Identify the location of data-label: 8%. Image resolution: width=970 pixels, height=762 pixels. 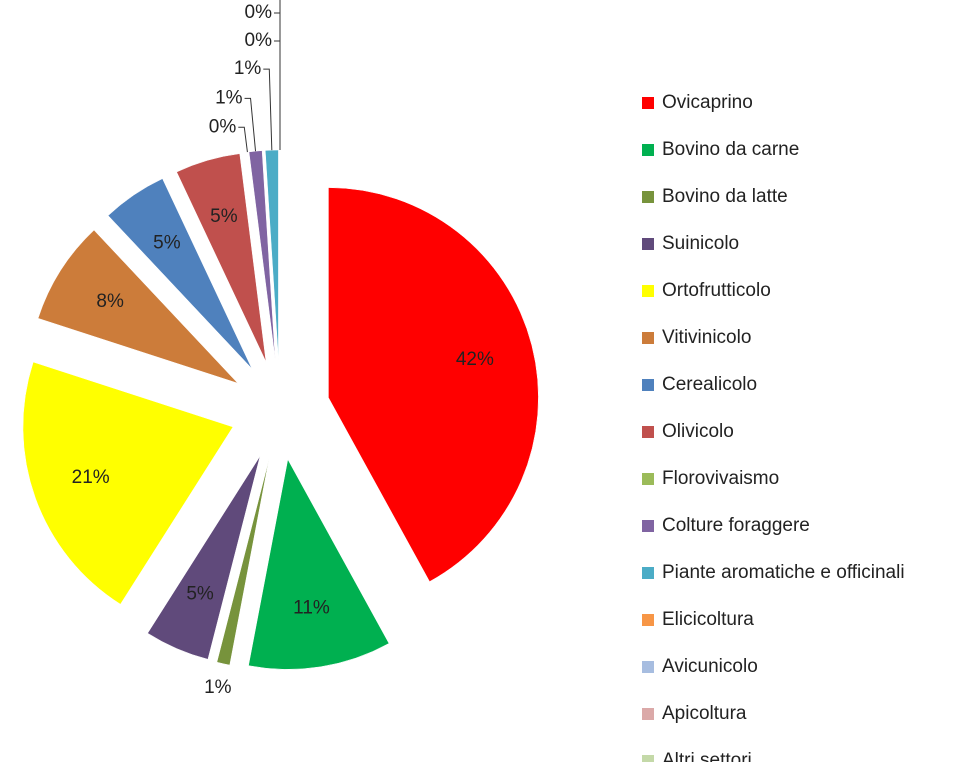
(110, 301).